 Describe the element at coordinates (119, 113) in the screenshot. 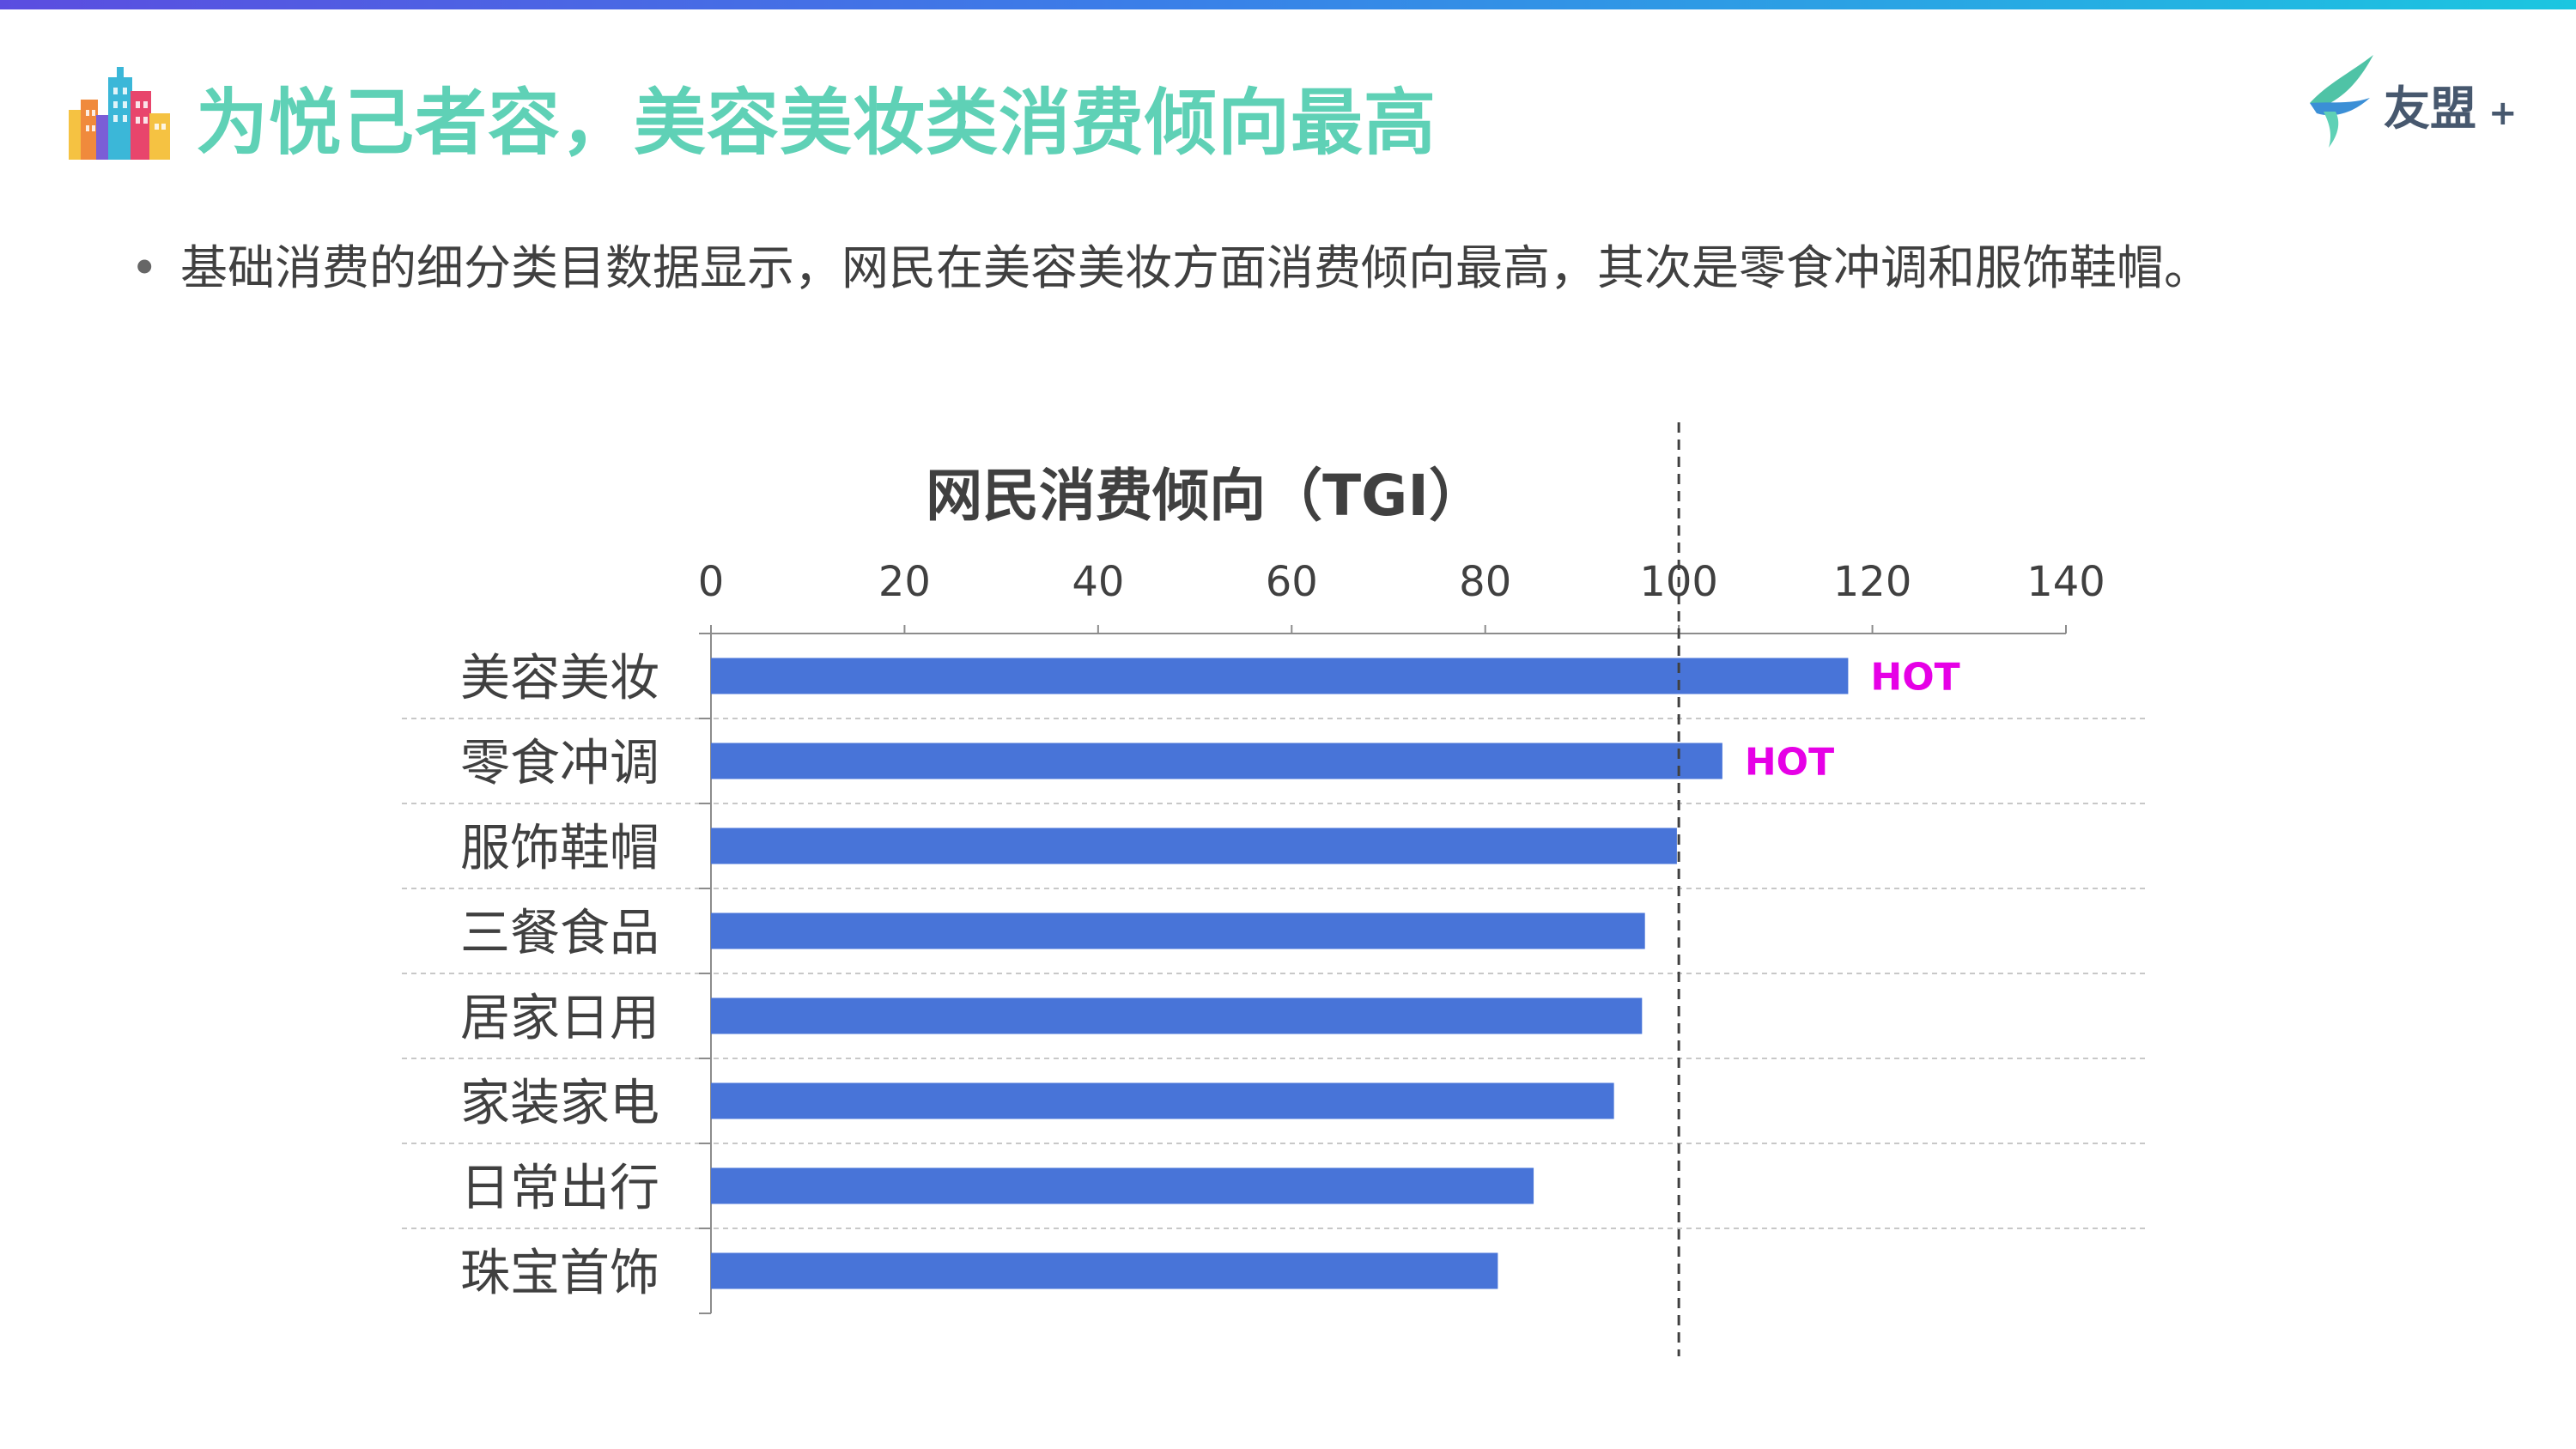

I see `city-buildings-icon` at that location.